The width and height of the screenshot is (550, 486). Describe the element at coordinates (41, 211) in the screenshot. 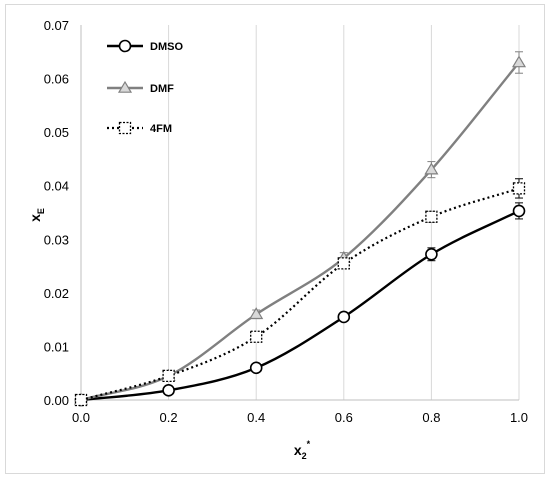

I see `y-axis-title-sub: E` at that location.